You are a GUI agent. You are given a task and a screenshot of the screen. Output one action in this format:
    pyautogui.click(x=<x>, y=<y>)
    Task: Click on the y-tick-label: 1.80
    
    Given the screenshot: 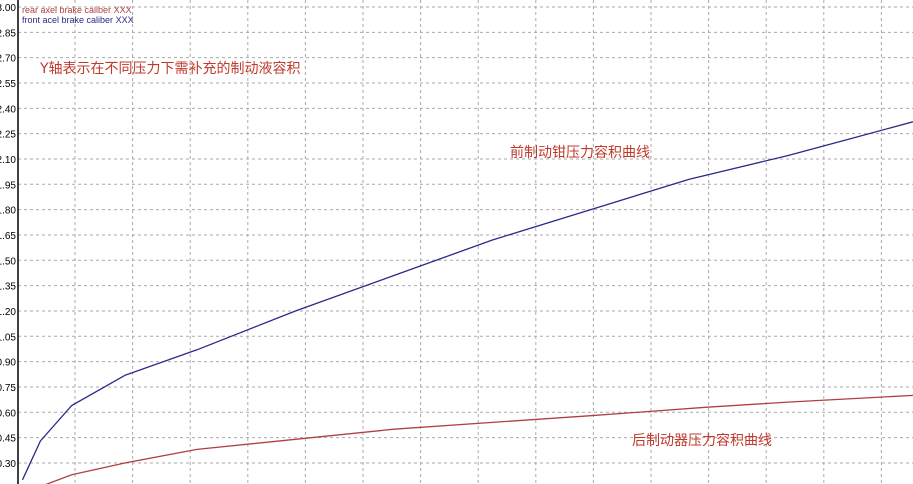 What is the action you would take?
    pyautogui.click(x=8, y=211)
    